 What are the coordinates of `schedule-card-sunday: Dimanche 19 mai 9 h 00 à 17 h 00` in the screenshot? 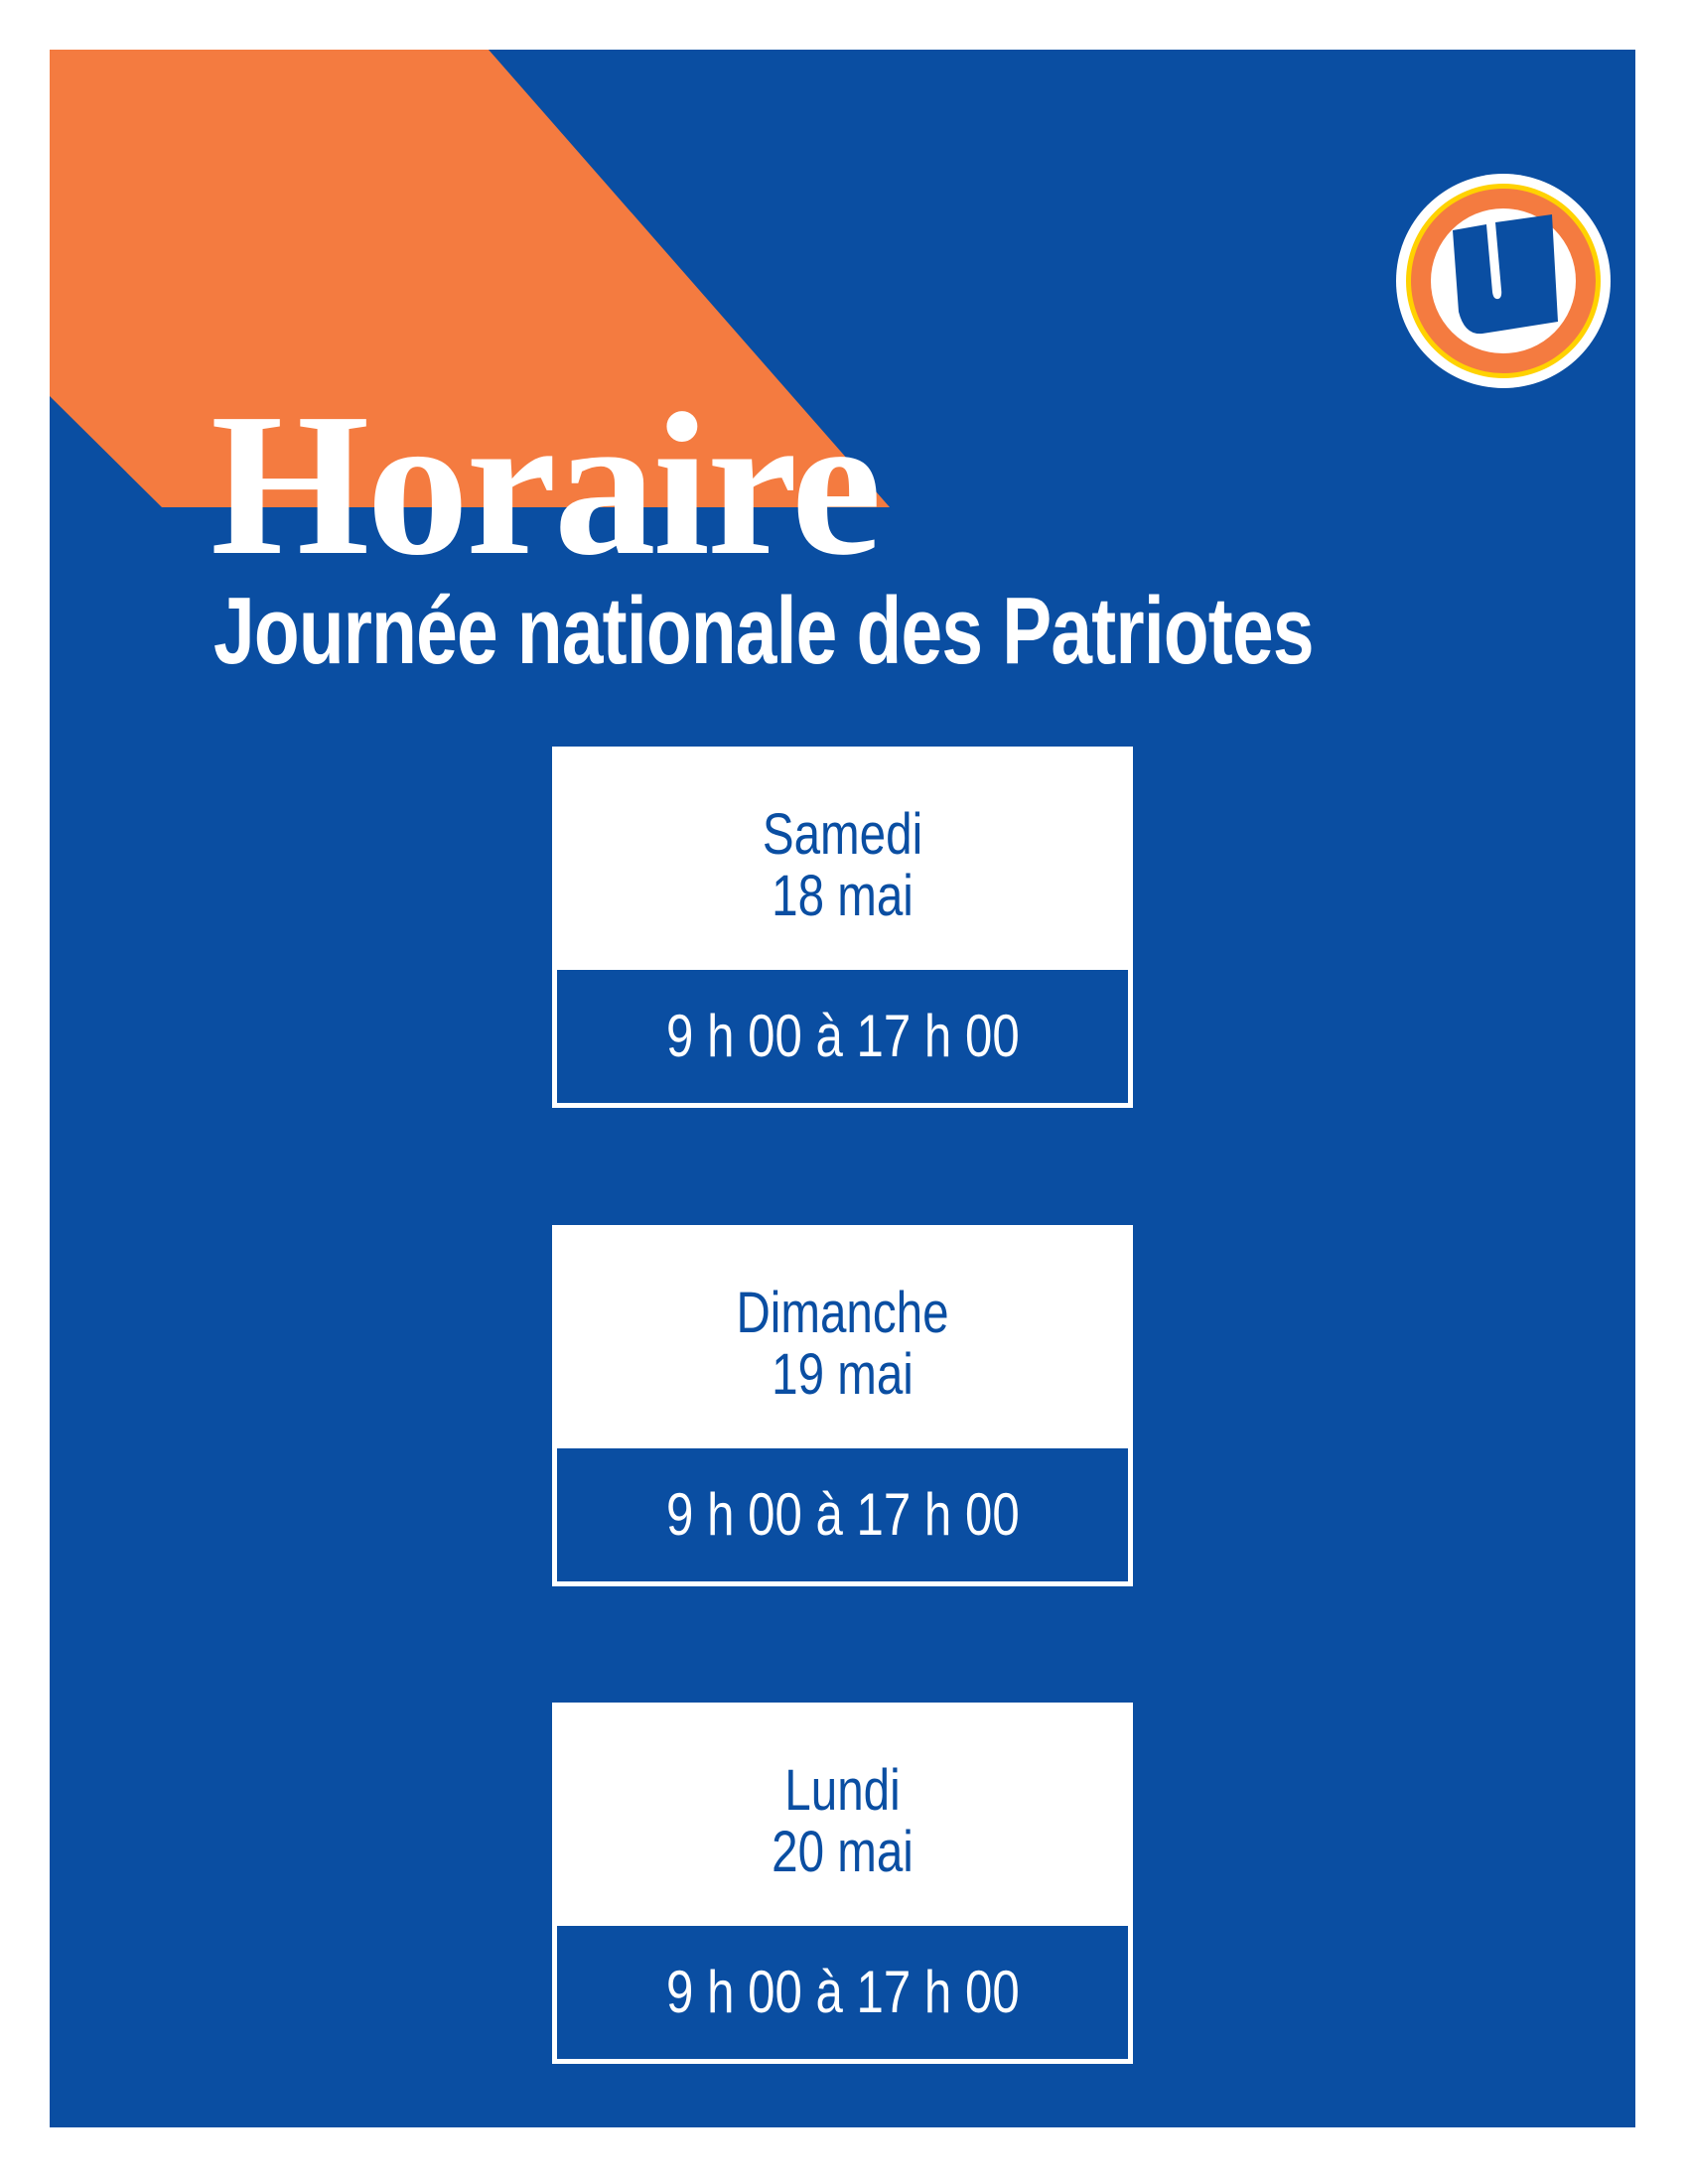 It's located at (842, 1405).